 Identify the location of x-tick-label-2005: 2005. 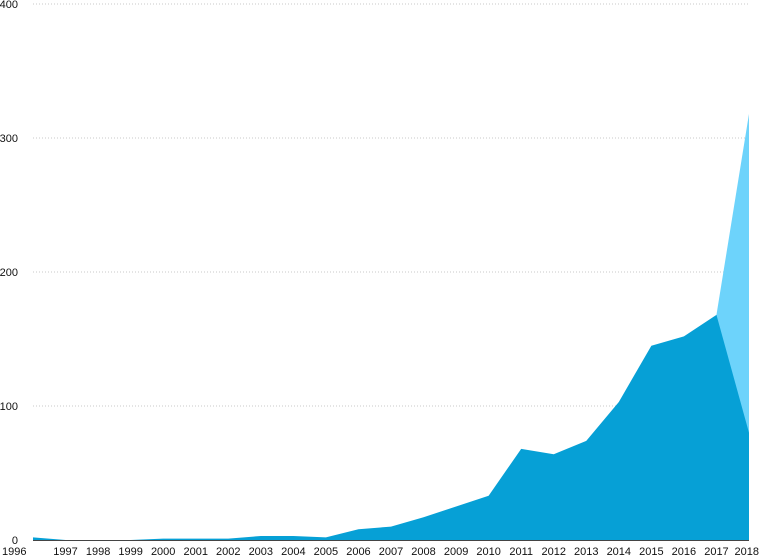
(326, 551).